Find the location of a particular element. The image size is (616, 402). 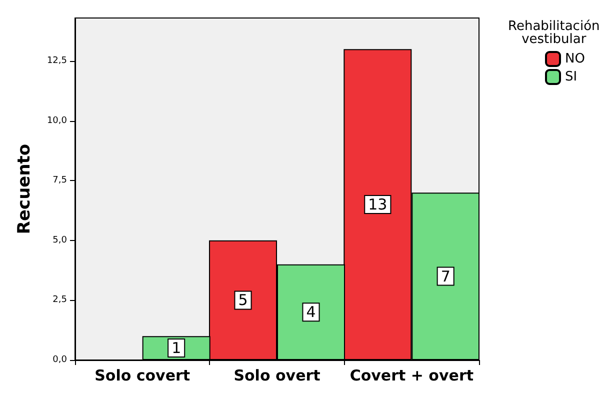

data-label: 4 is located at coordinates (311, 312).